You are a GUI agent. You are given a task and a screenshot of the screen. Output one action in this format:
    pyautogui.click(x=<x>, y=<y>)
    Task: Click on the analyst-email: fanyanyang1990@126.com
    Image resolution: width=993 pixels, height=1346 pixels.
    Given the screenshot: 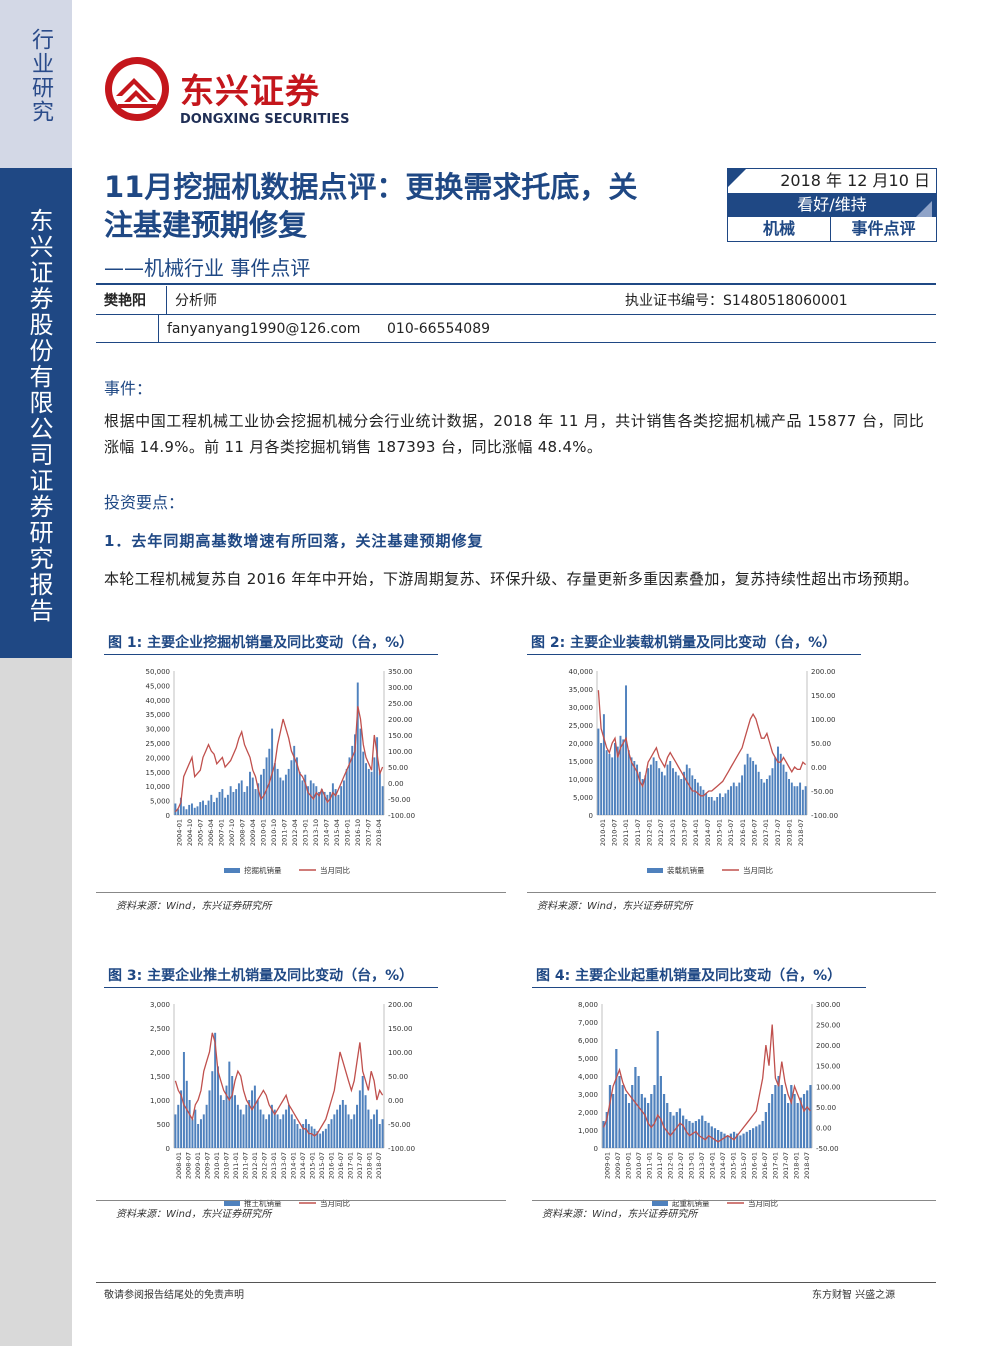 What is the action you would take?
    pyautogui.click(x=272, y=329)
    